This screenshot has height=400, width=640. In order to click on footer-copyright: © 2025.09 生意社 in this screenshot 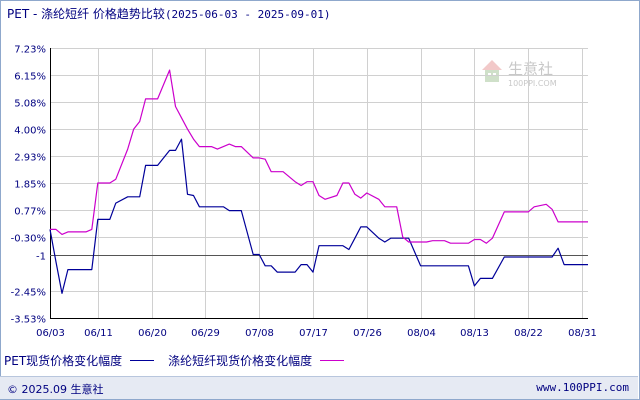, I will do `click(55, 389)`.